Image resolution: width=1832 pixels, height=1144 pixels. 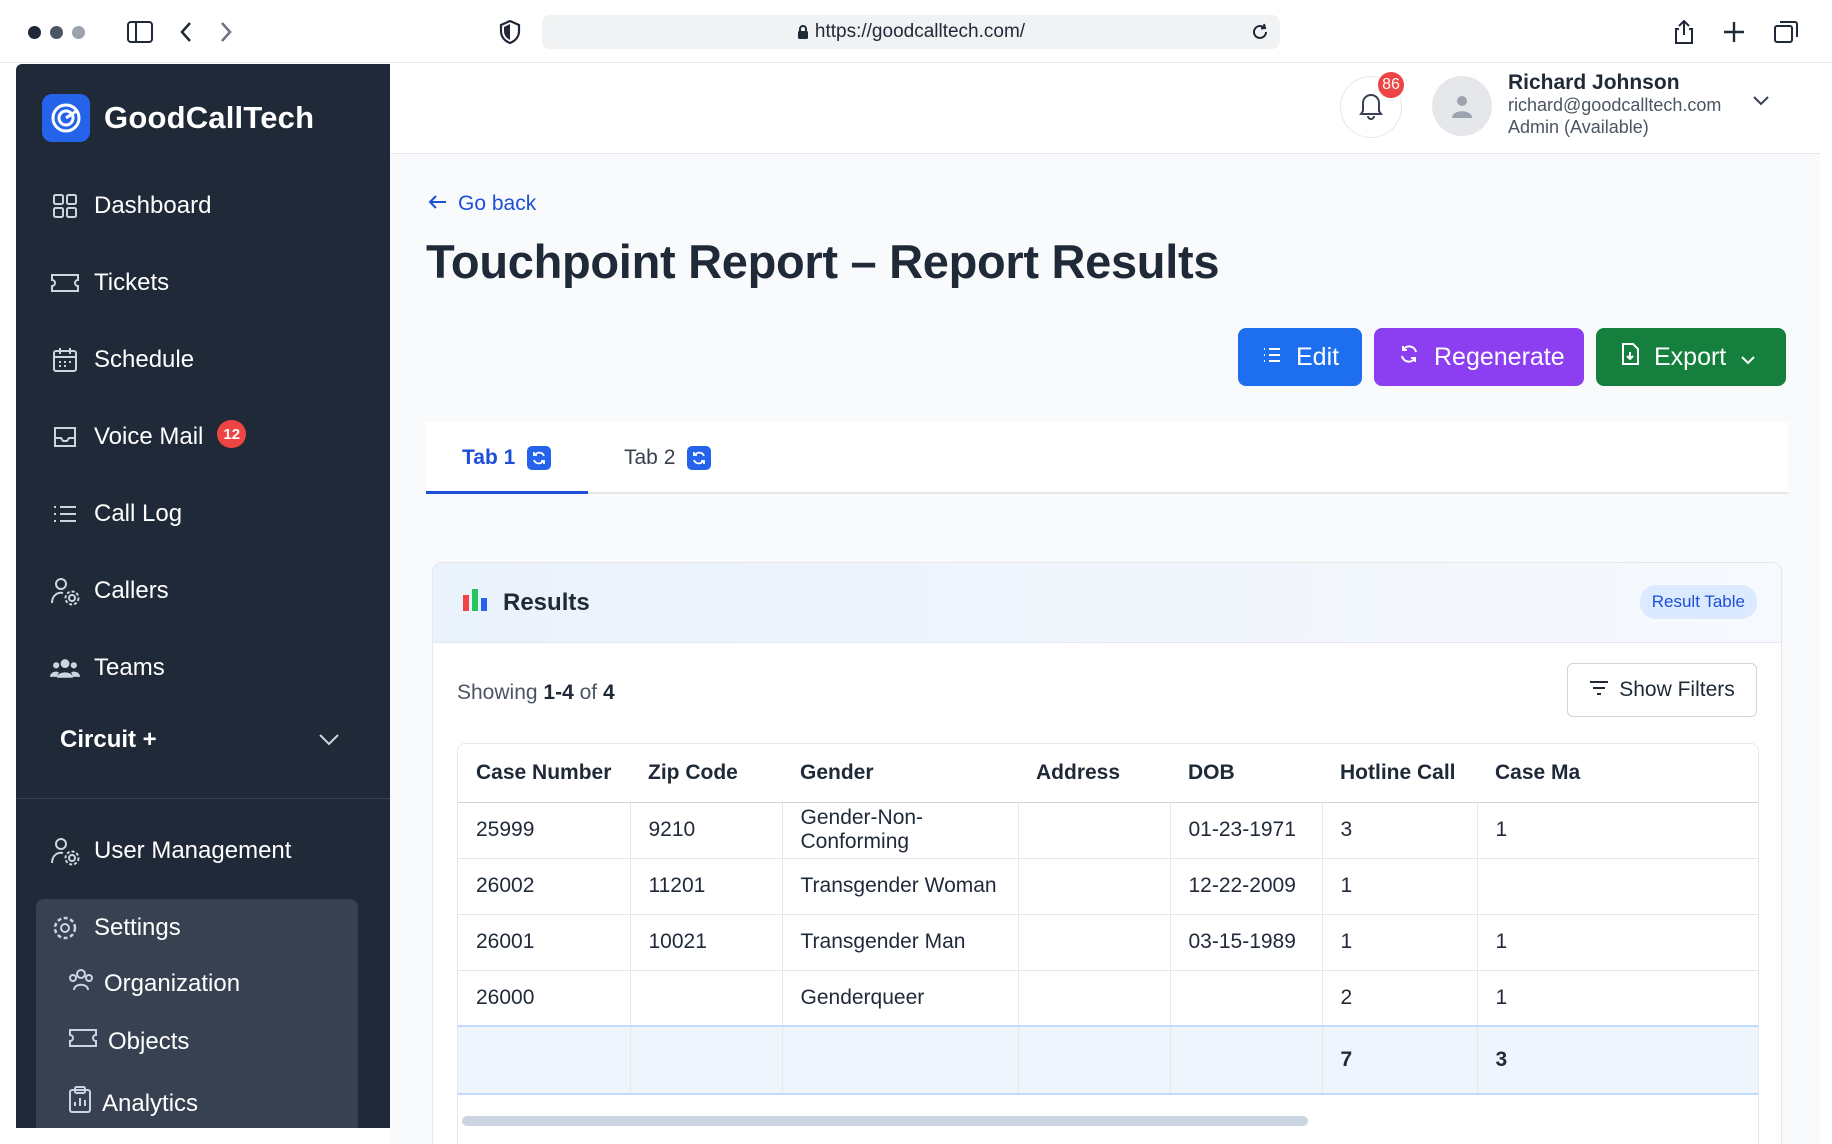 What do you see at coordinates (1734, 32) in the screenshot?
I see `new-tab-icon` at bounding box center [1734, 32].